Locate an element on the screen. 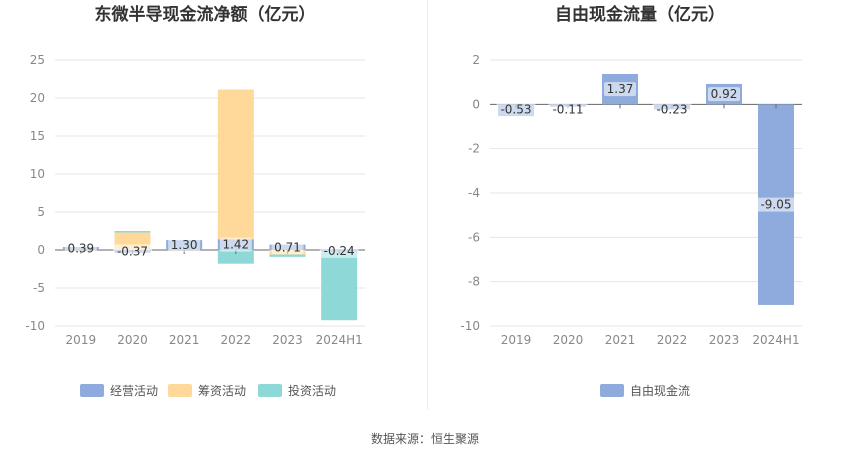 The width and height of the screenshot is (850, 459). data-label: 1.30 is located at coordinates (184, 245).